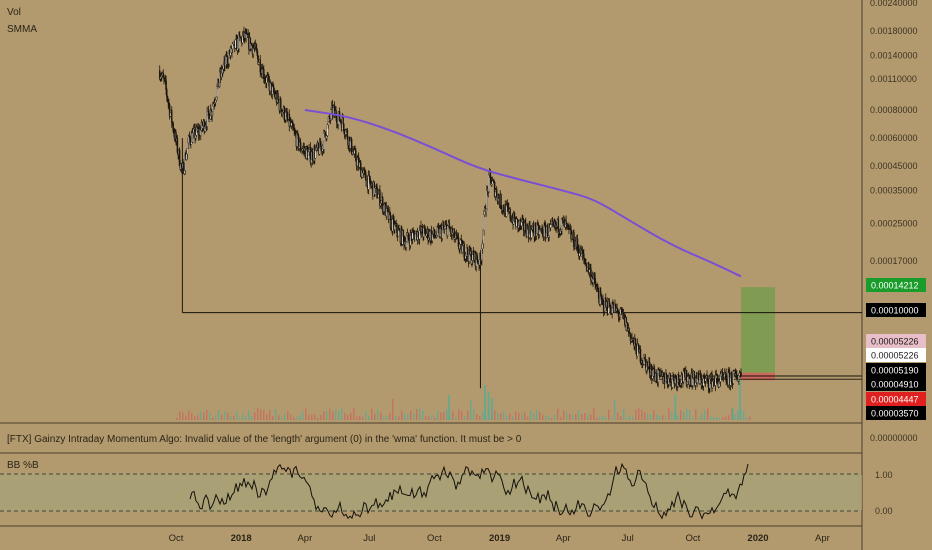 This screenshot has width=932, height=550. Describe the element at coordinates (884, 511) in the screenshot. I see `bb-tick-0: 0.00` at that location.